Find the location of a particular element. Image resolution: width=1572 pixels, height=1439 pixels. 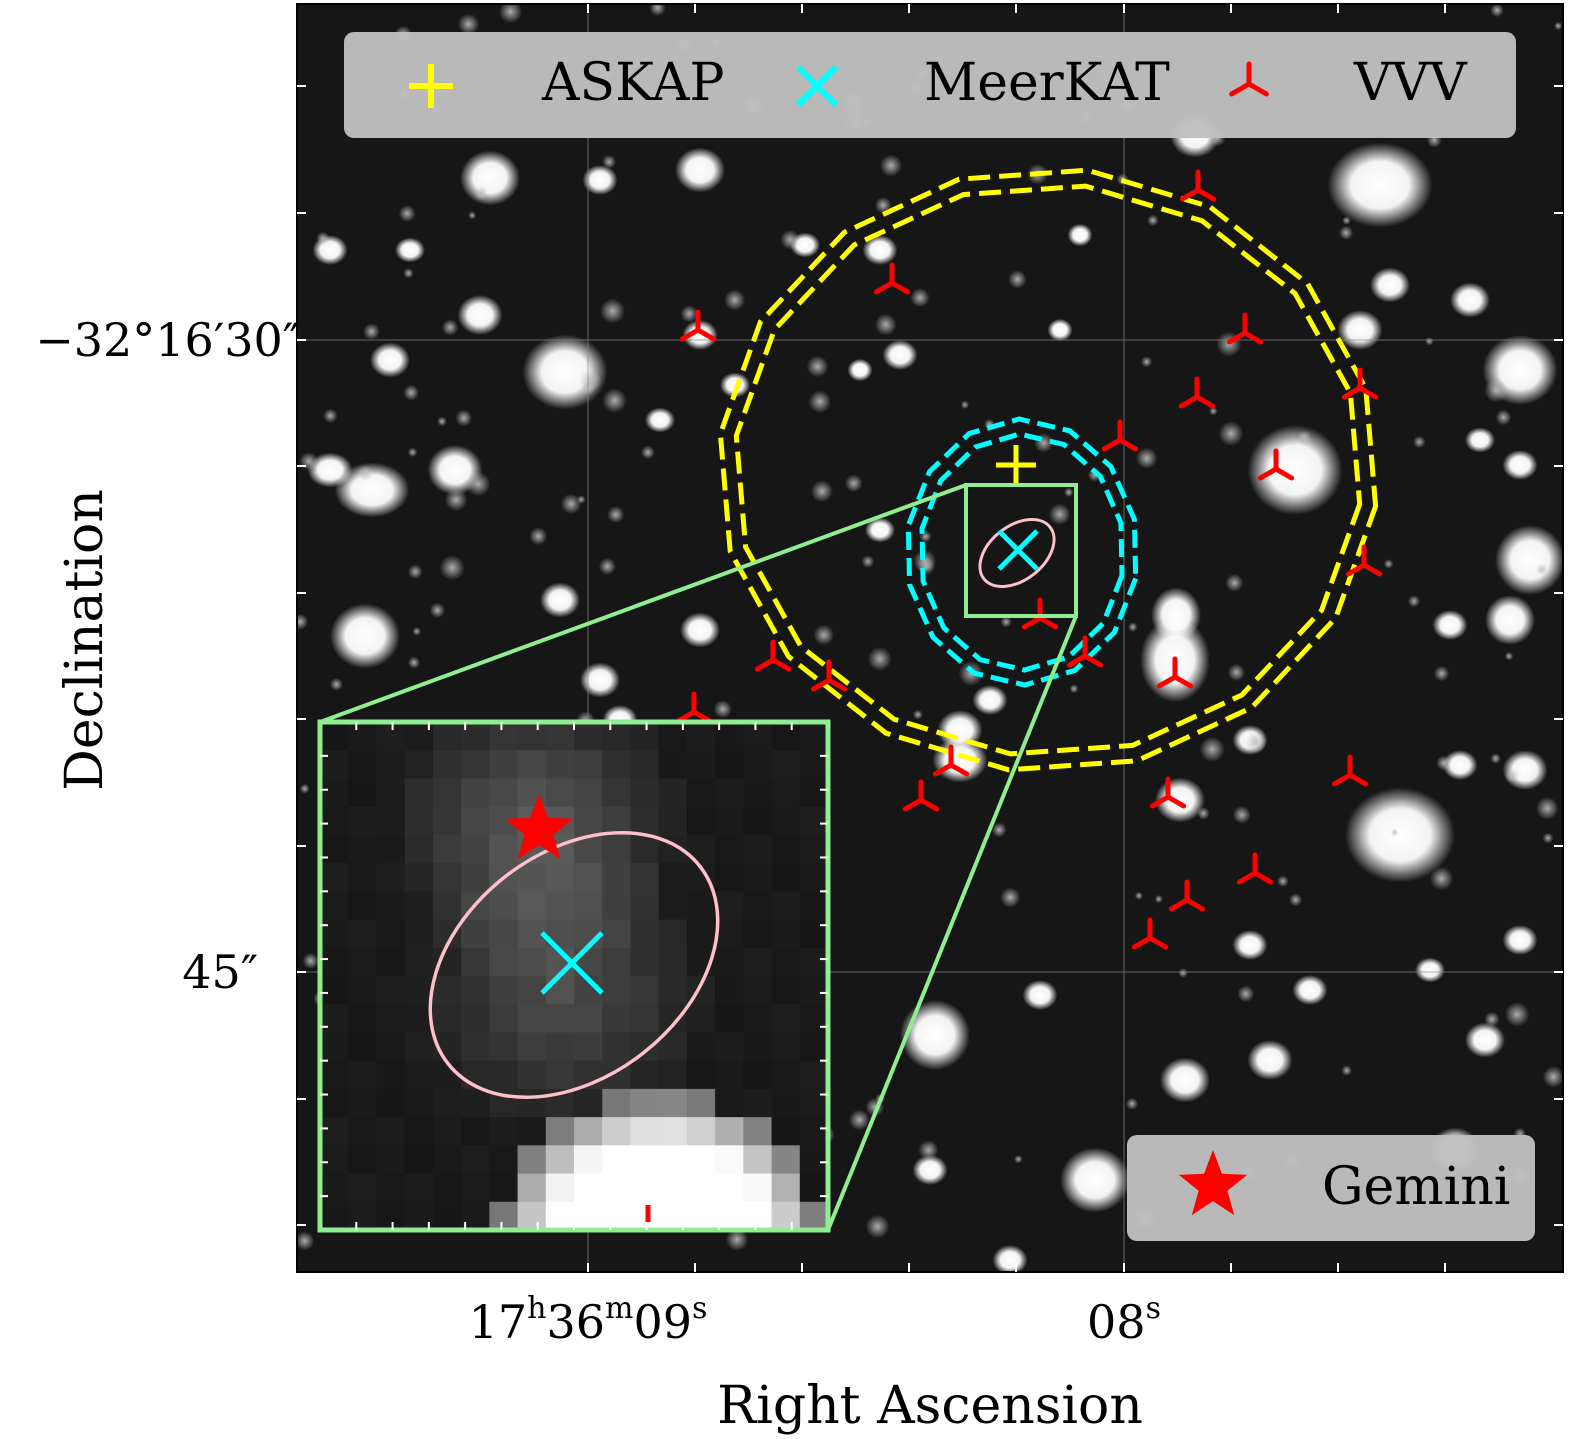

legend-top: ASKAP MeerKAT VVV is located at coordinates (930, 85).